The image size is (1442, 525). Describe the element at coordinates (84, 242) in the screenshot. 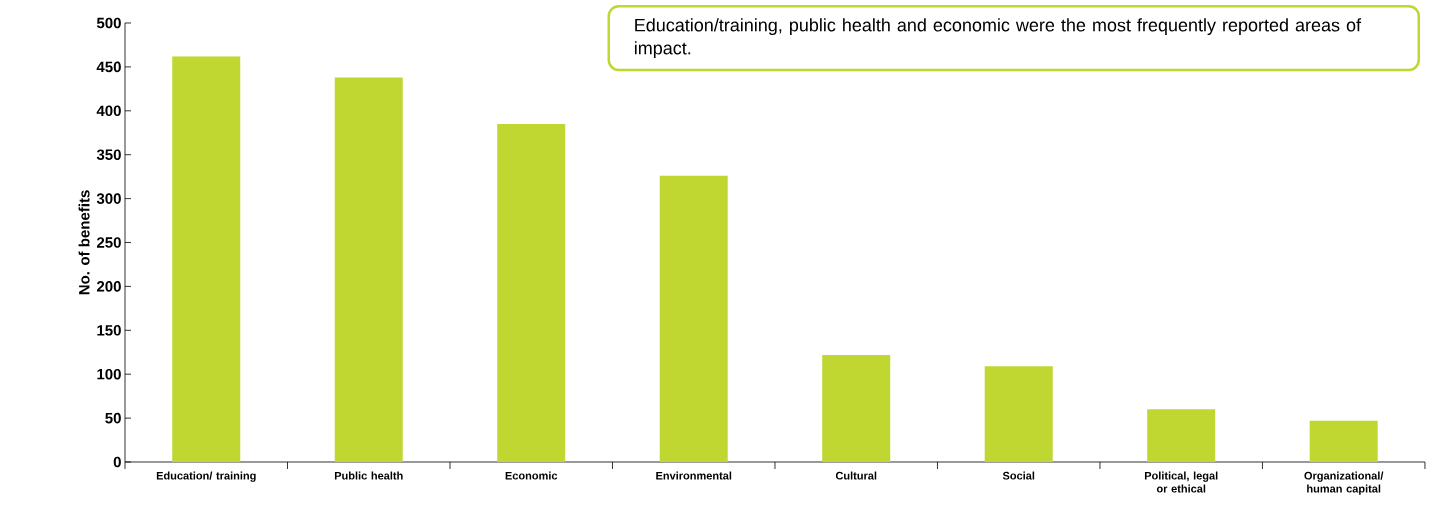

I see `y-axis-title: No. of benefits` at that location.